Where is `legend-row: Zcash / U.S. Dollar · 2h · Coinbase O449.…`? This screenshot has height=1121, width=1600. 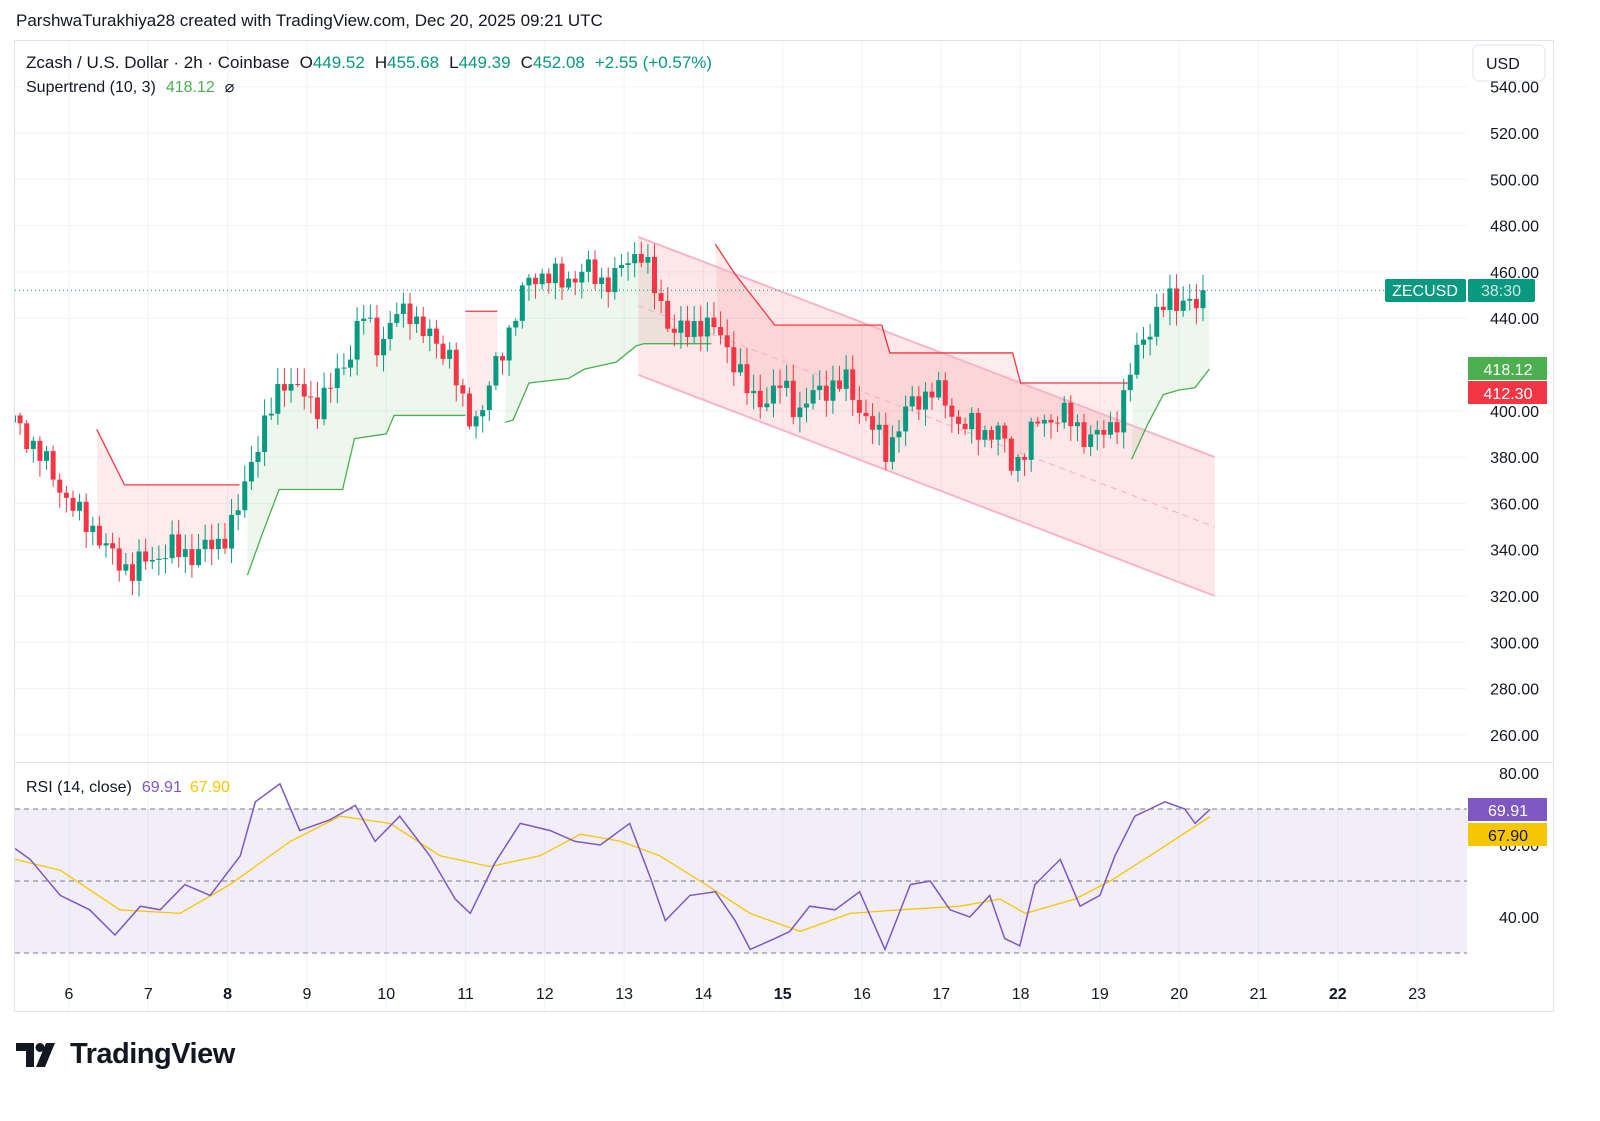
legend-row: Zcash / U.S. Dollar · 2h · Coinbase O449.… is located at coordinates (369, 62).